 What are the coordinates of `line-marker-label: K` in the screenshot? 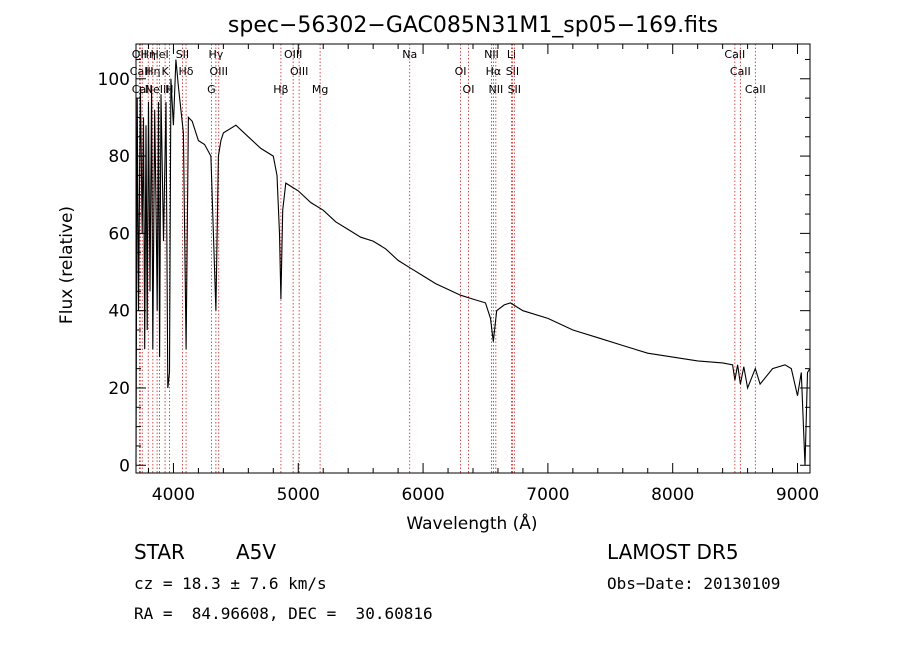 It's located at (165, 71).